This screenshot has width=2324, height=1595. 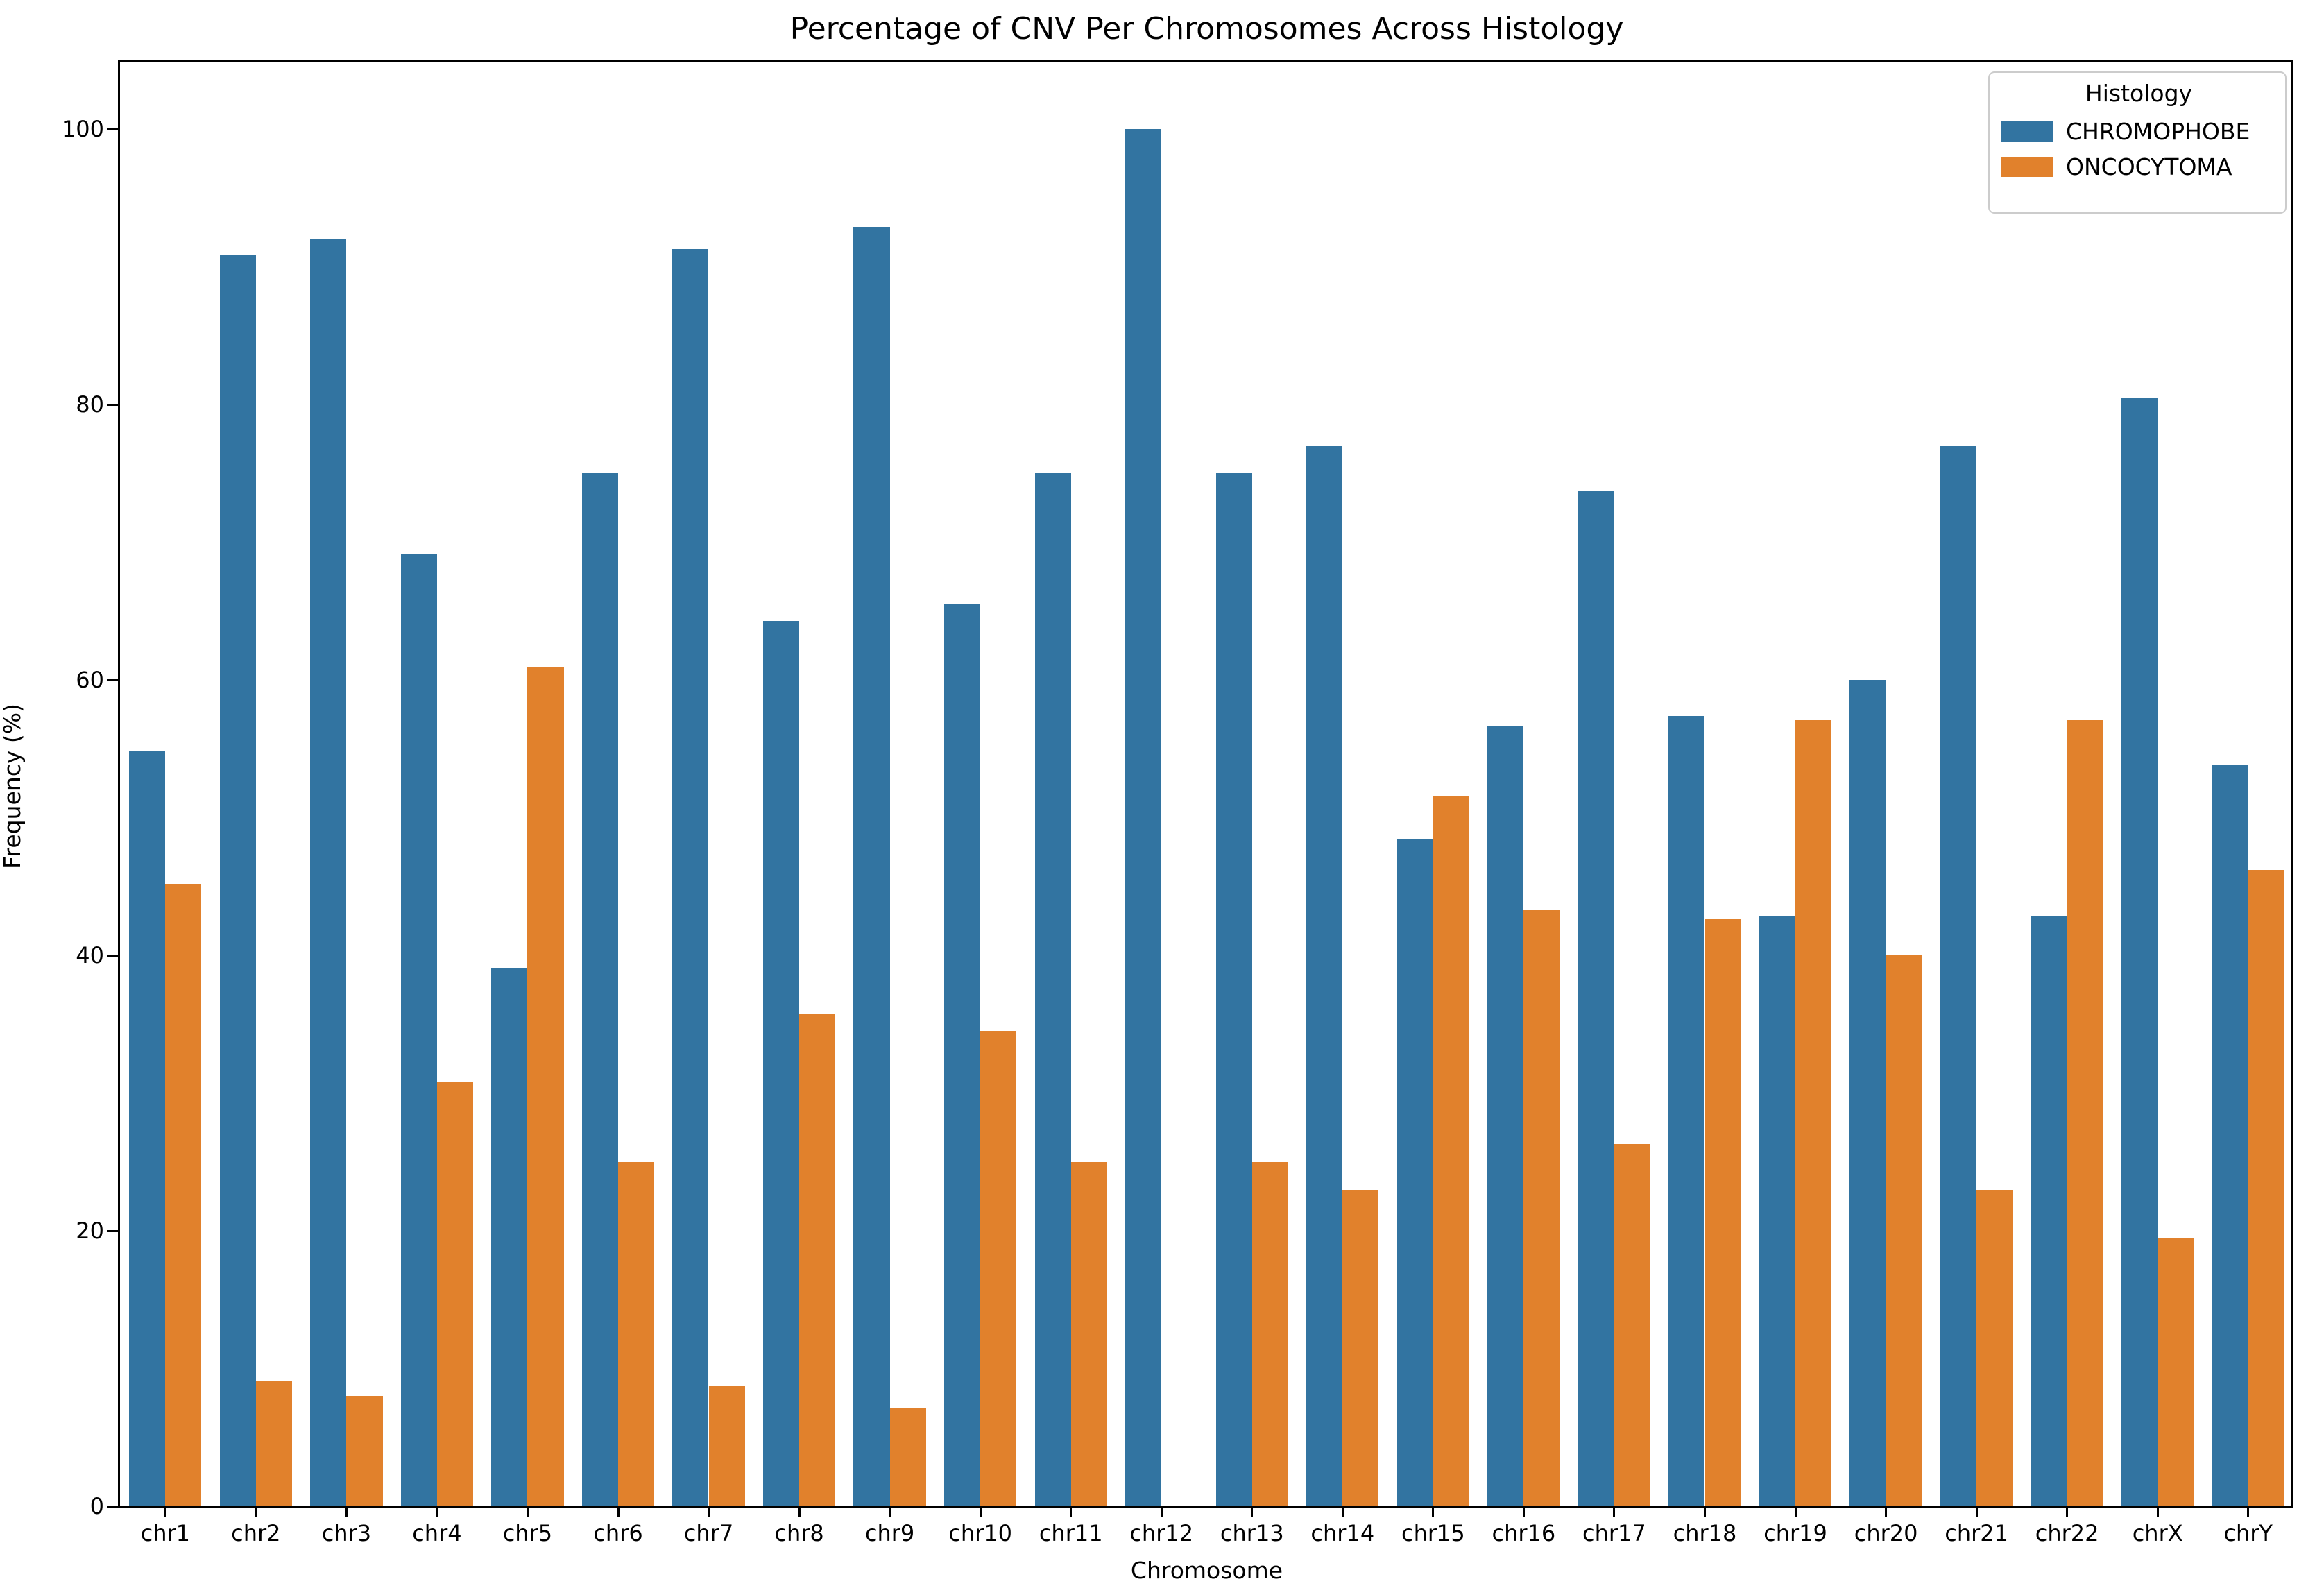 What do you see at coordinates (1995, 1348) in the screenshot?
I see `bar-oncocytoma-chr21` at bounding box center [1995, 1348].